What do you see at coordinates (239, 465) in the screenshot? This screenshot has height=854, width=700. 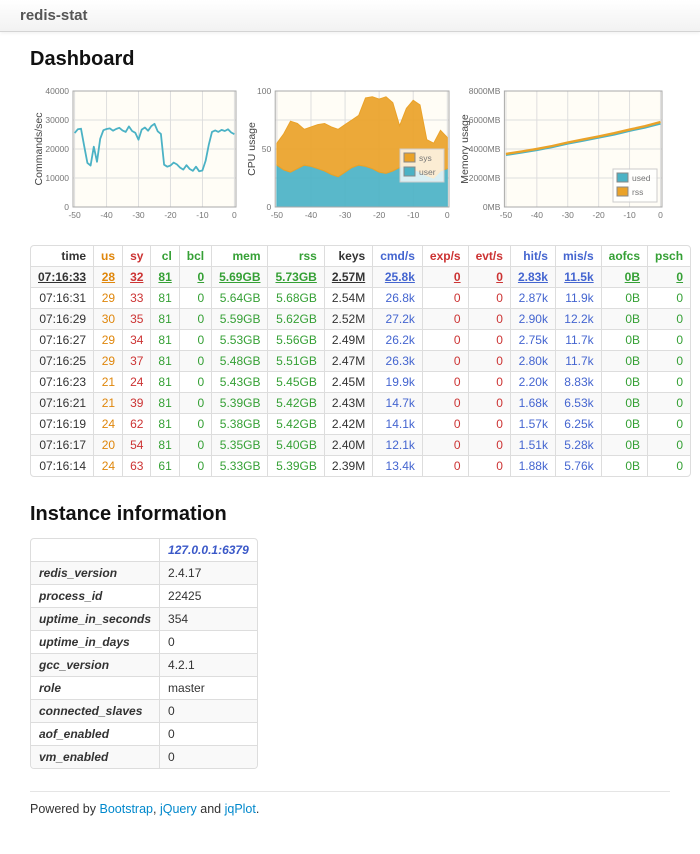 I see `stats-cell: 5.33GB` at bounding box center [239, 465].